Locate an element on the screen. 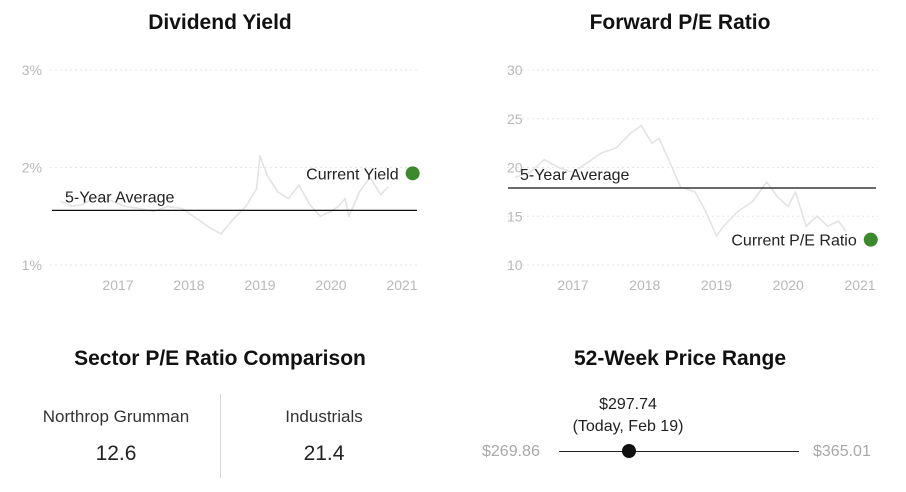 The height and width of the screenshot is (492, 906). low-price: $269.86 is located at coordinates (511, 451).